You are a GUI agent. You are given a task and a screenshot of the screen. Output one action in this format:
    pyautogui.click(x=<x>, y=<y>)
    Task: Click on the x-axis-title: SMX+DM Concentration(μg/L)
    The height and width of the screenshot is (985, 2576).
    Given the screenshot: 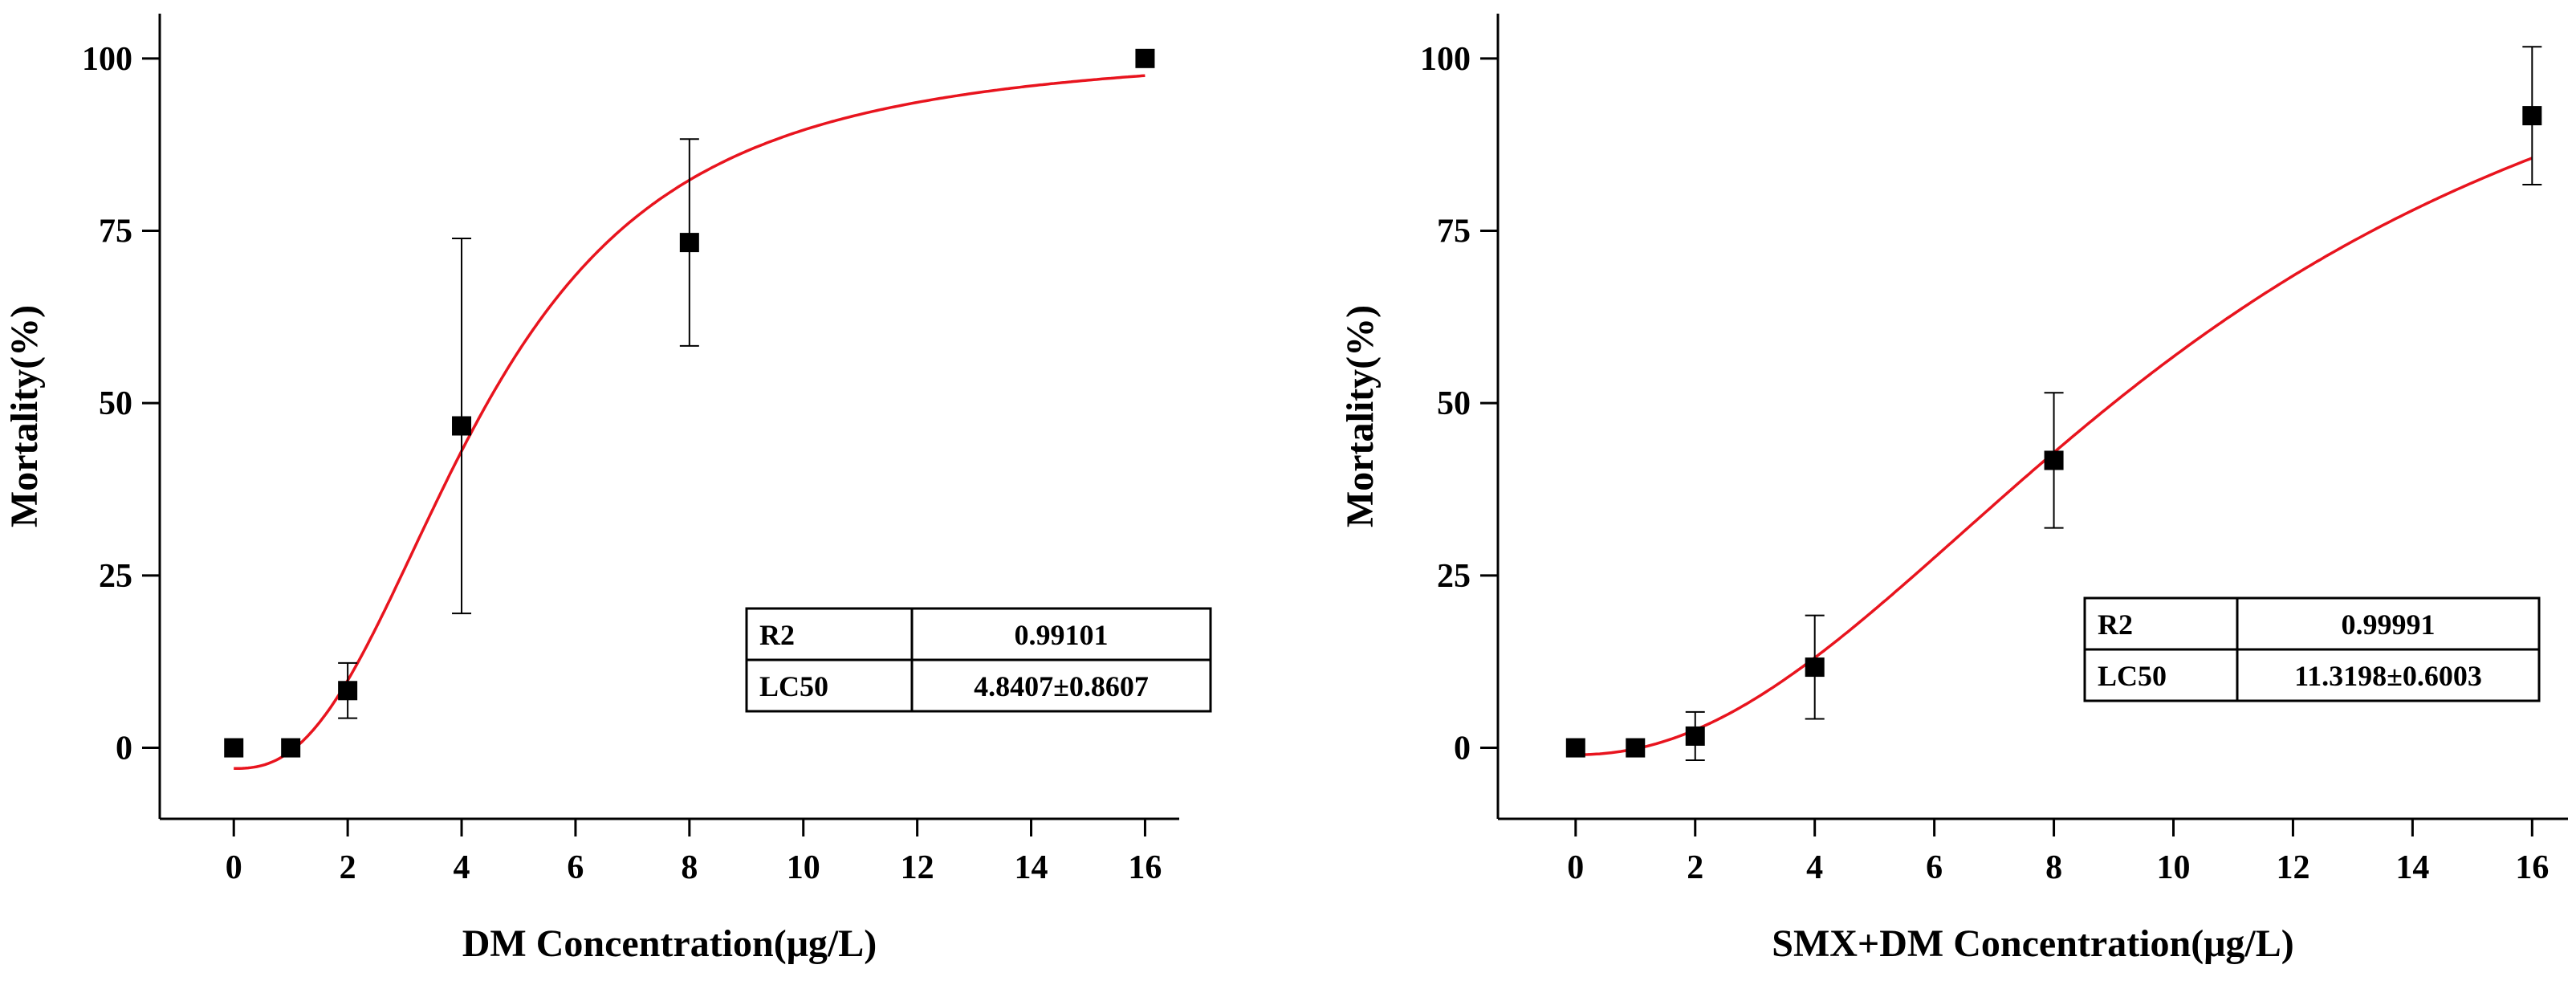 What is the action you would take?
    pyautogui.click(x=2032, y=943)
    